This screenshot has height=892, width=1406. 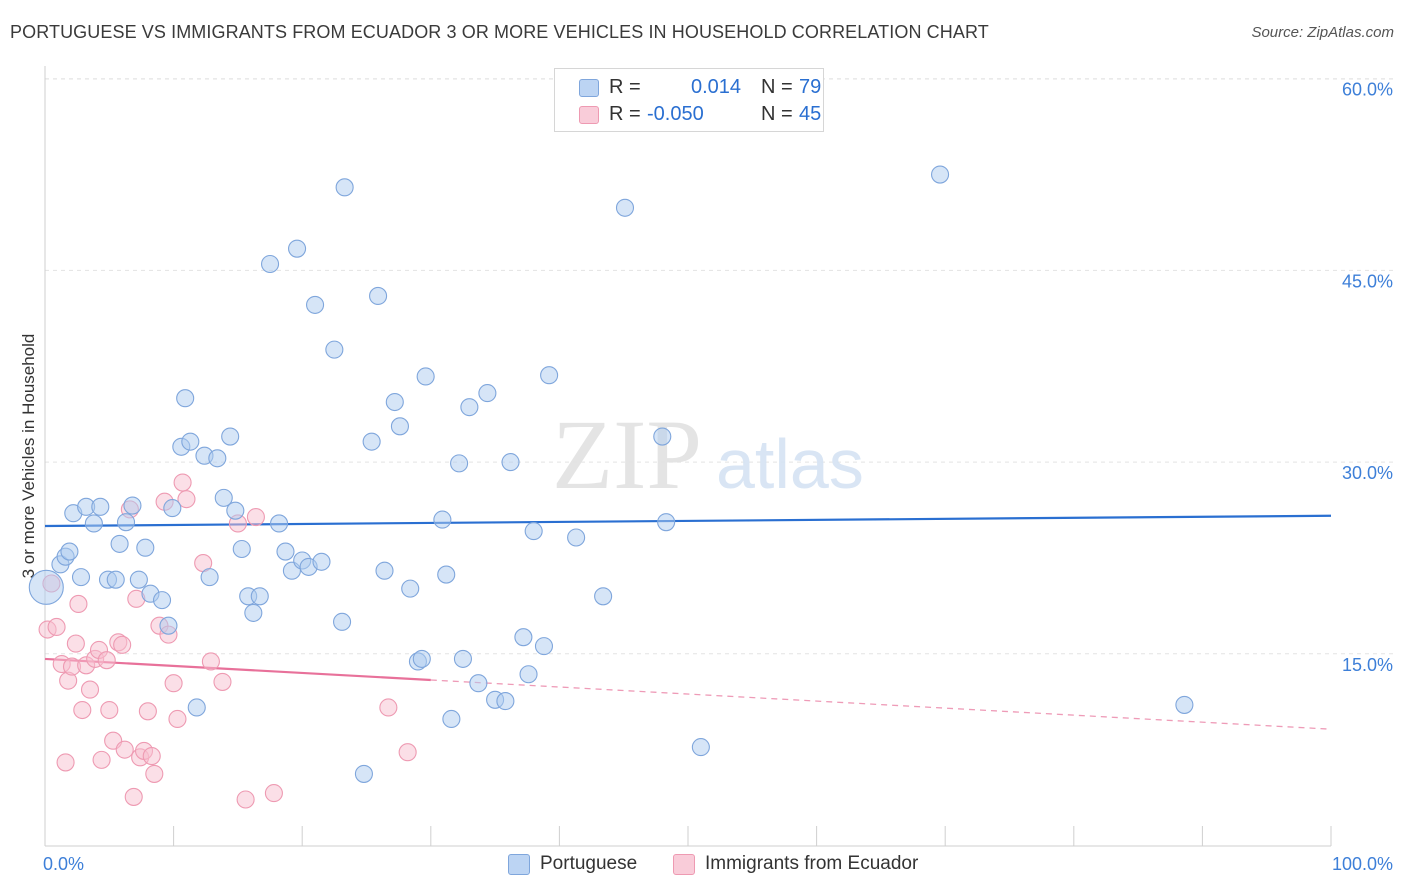 I want to click on legend-r-value: 0.014, so click(x=716, y=87).